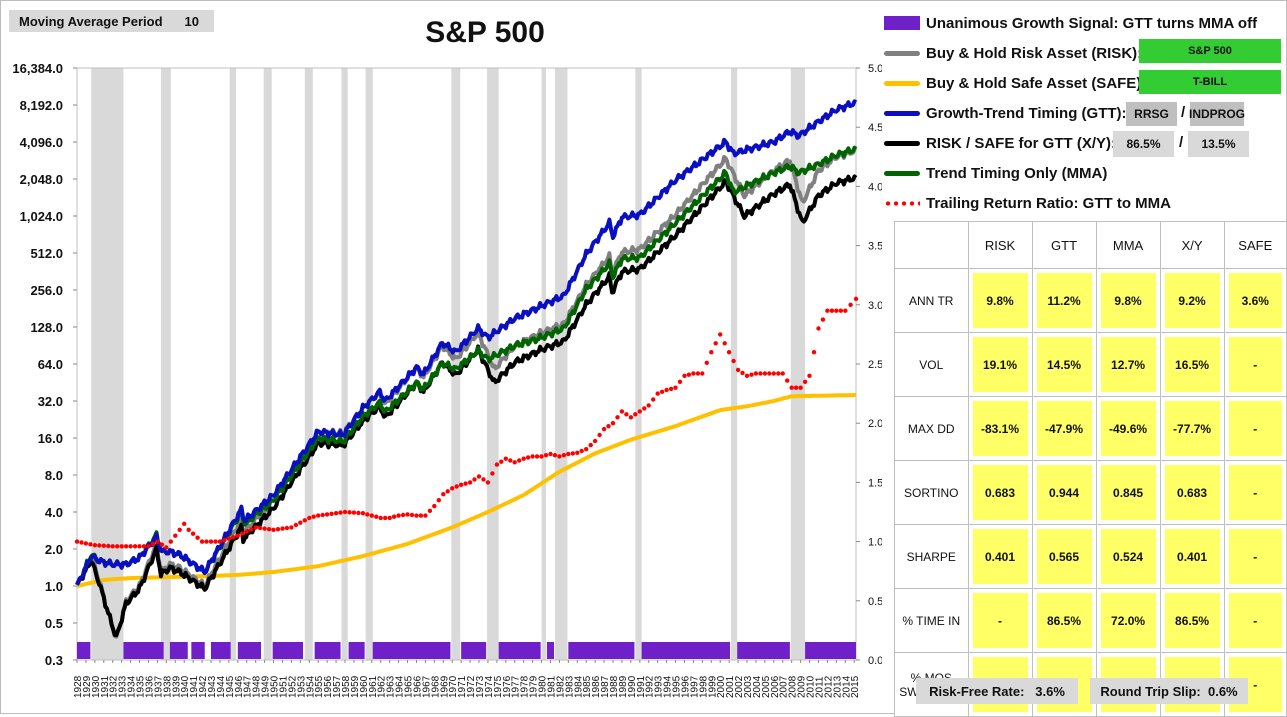 The height and width of the screenshot is (717, 1287). What do you see at coordinates (875, 661) in the screenshot?
I see `y2-tick-label: 0.0` at bounding box center [875, 661].